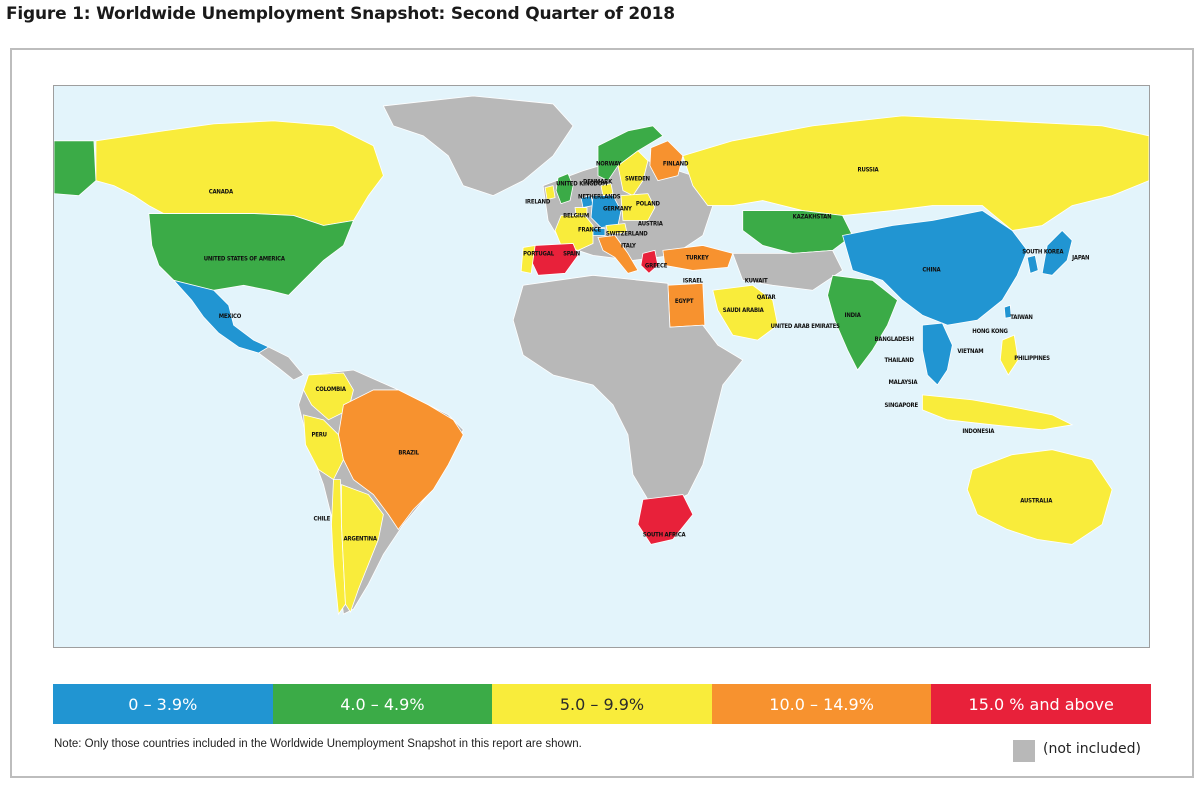 The image size is (1200, 787). I want to click on legend-item-1: 4.0 – 4.9%, so click(382, 704).